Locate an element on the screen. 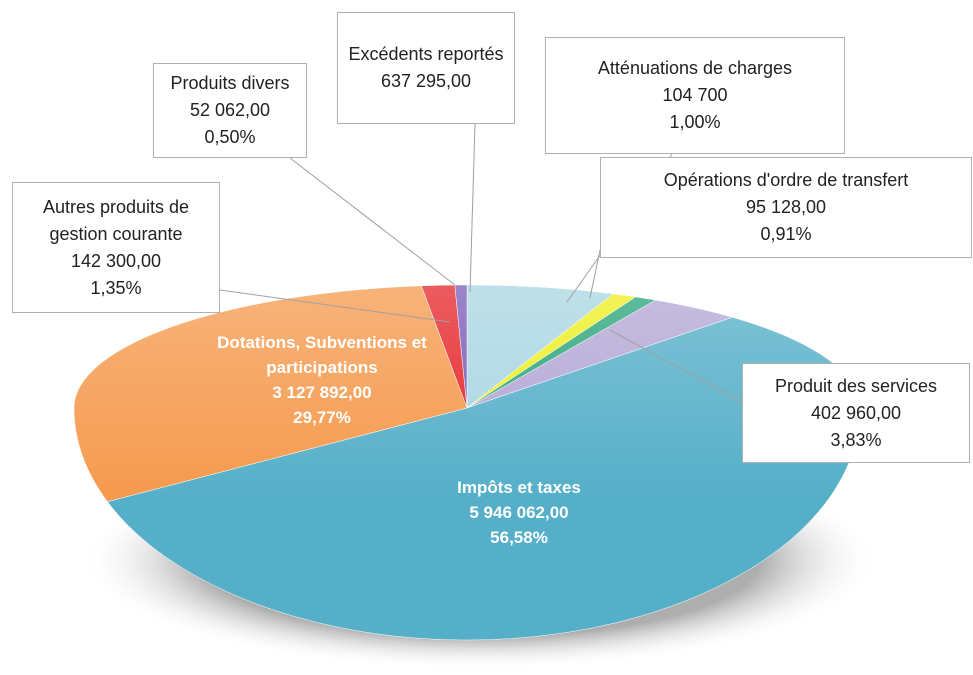  data-label-box: Atténuations de charges 104 700 1,00% is located at coordinates (695, 95).